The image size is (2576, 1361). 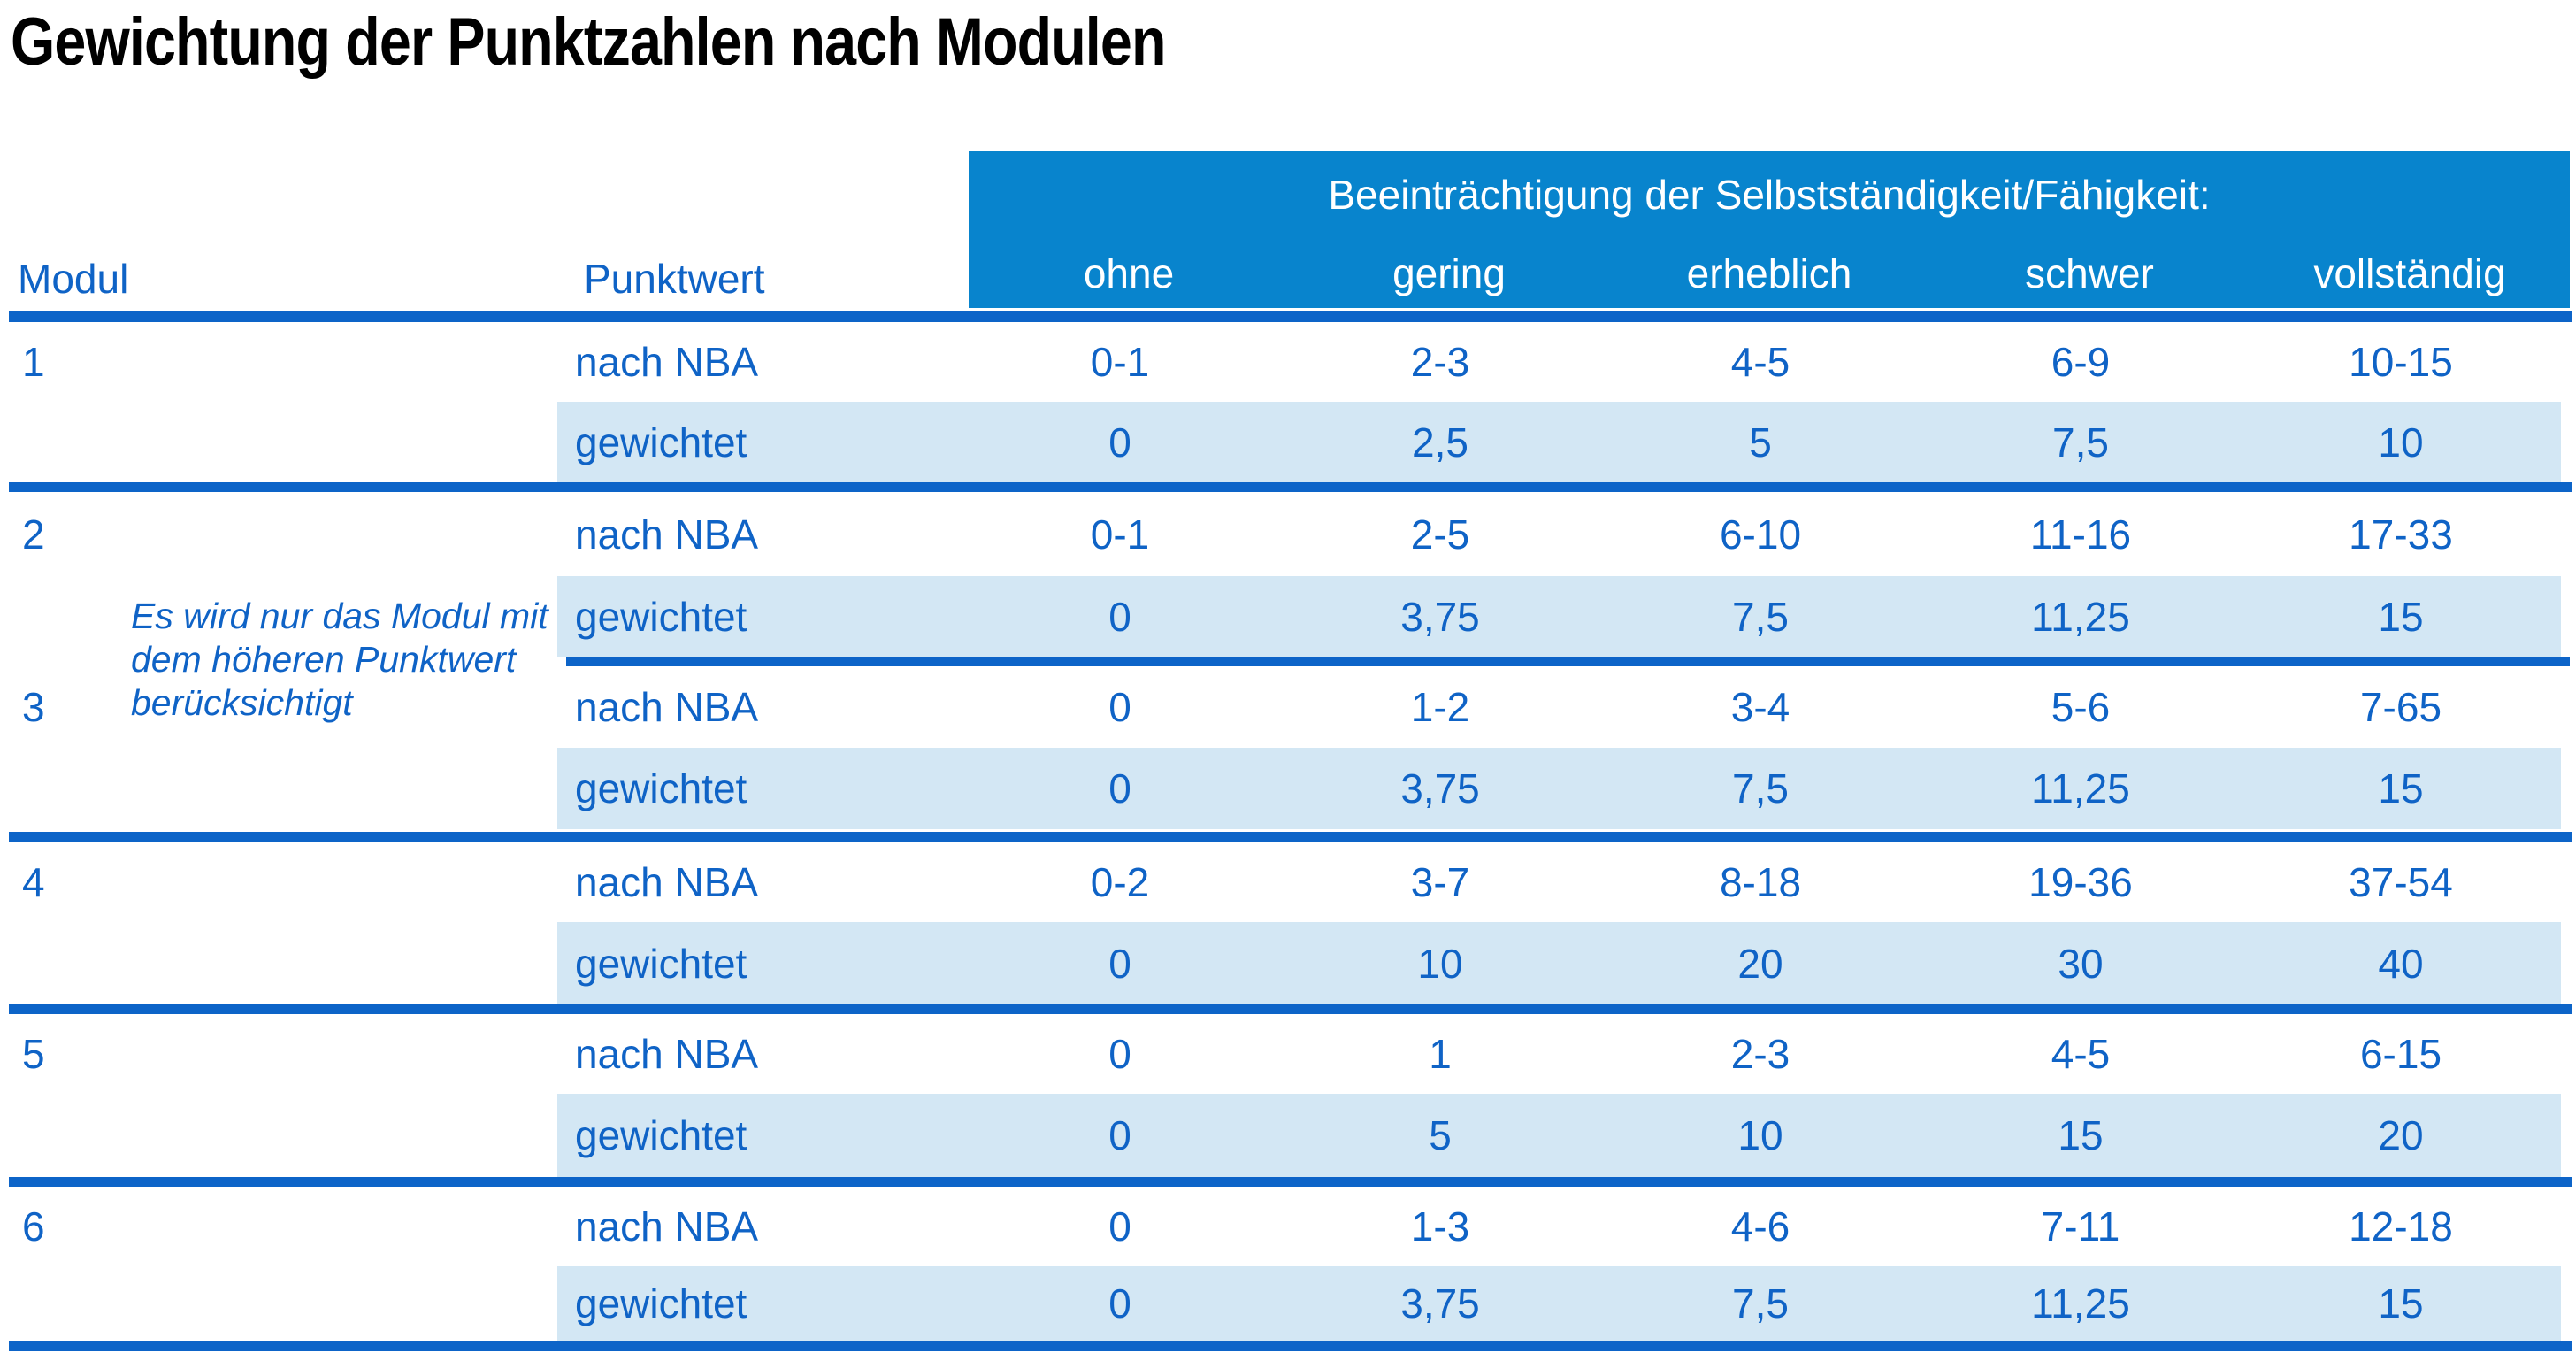 What do you see at coordinates (1559, 534) in the screenshot?
I see `row-band: nach NBA 0-1 2-5 6-10 11-16 17-33` at bounding box center [1559, 534].